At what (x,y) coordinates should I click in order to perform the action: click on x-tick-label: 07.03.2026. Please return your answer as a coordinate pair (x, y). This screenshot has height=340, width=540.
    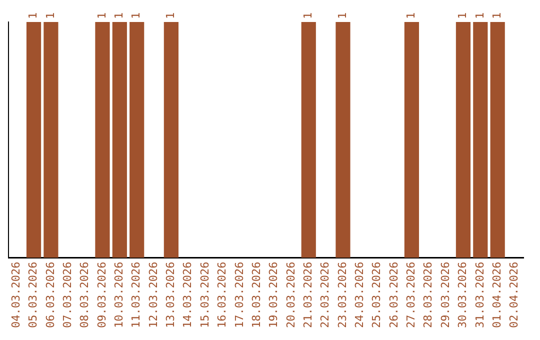
    Looking at the image, I should click on (67, 295).